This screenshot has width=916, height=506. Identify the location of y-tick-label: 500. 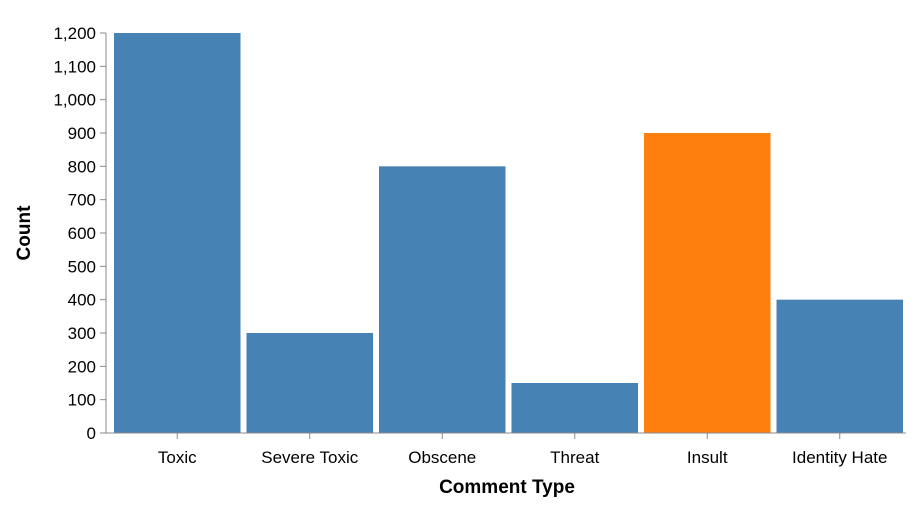
(82, 266).